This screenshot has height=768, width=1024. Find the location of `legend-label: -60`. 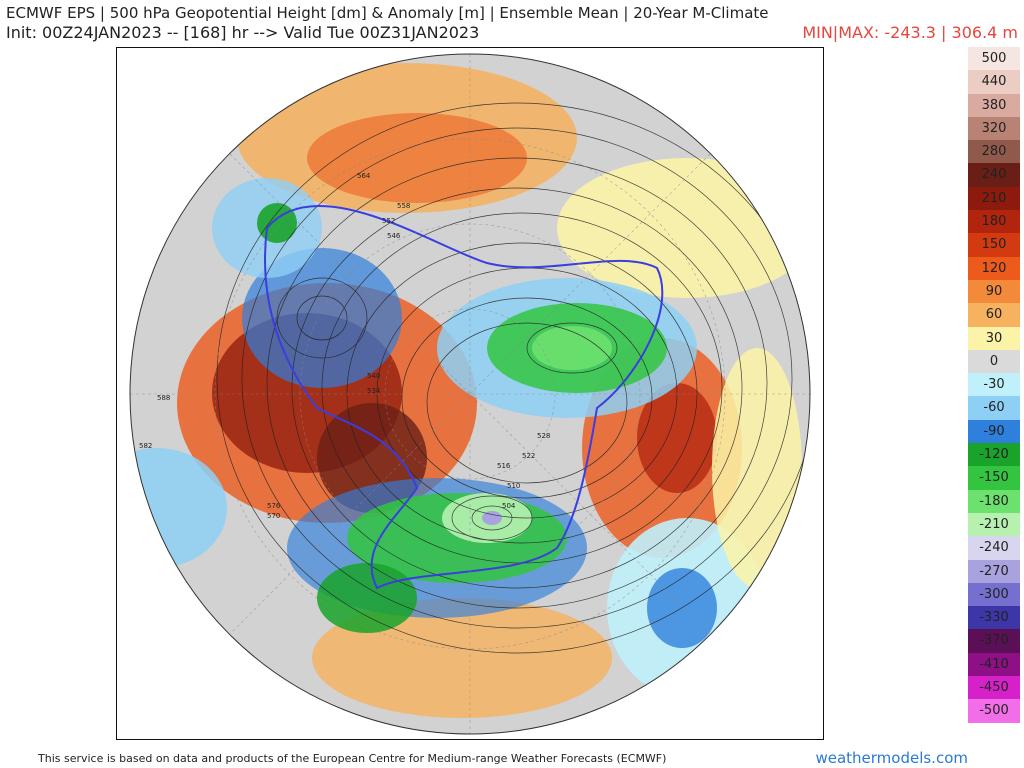

legend-label: -60 is located at coordinates (994, 408).